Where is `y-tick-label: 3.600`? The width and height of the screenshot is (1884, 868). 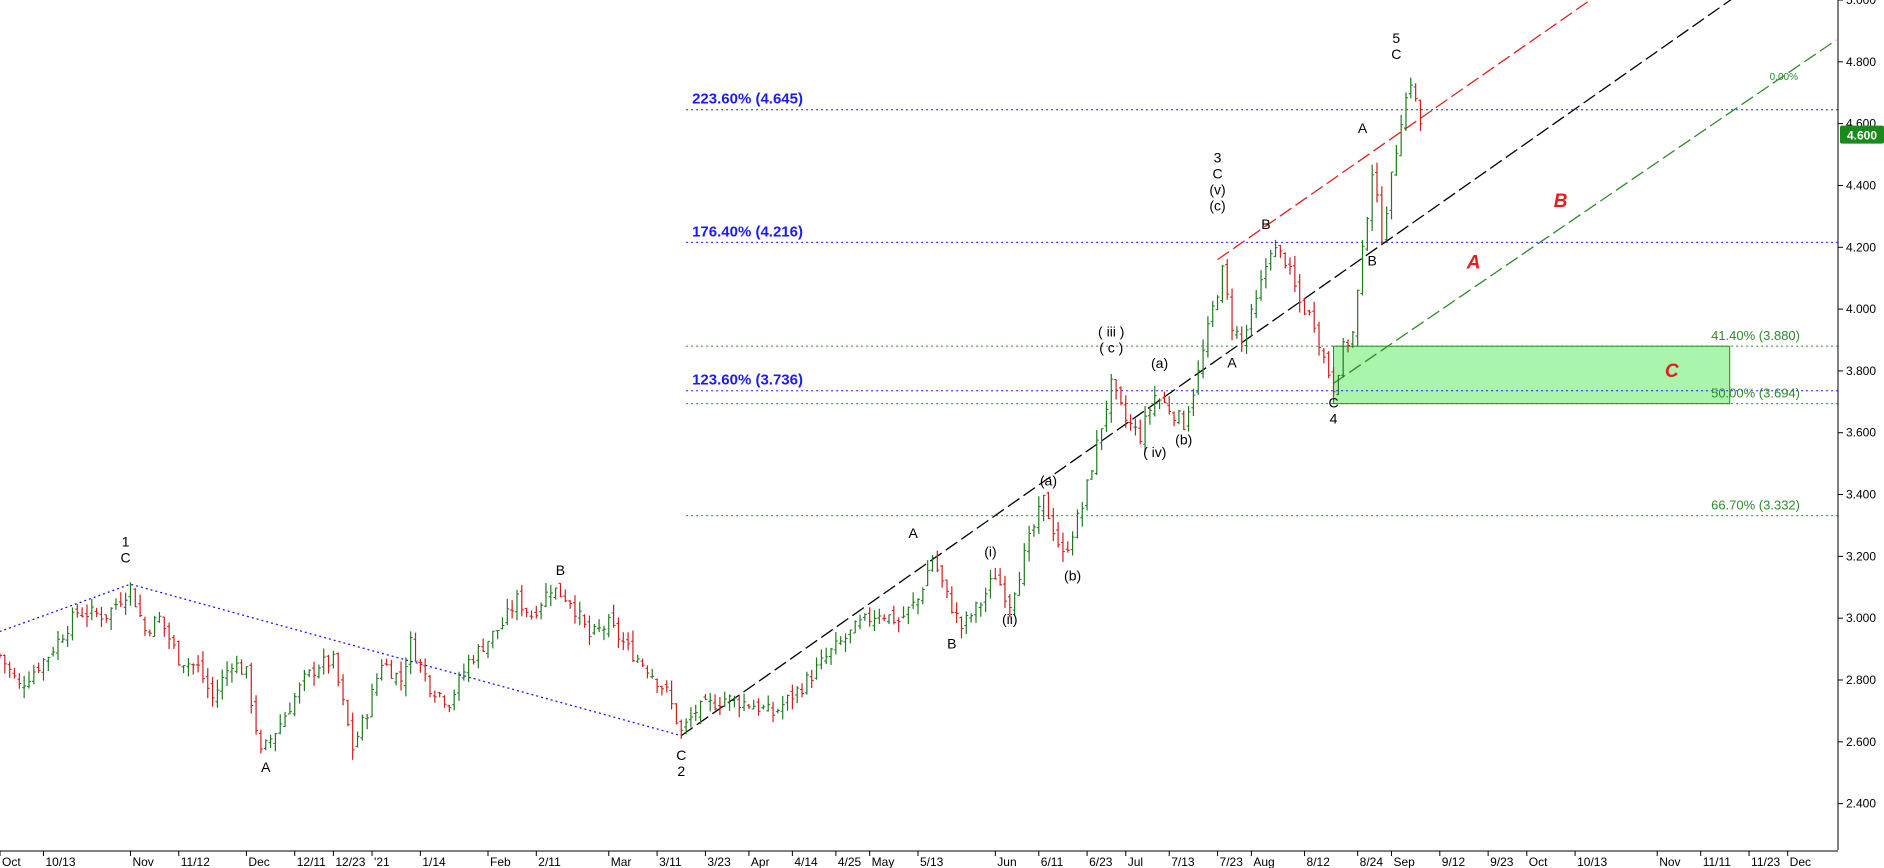
y-tick-label: 3.600 is located at coordinates (1861, 433).